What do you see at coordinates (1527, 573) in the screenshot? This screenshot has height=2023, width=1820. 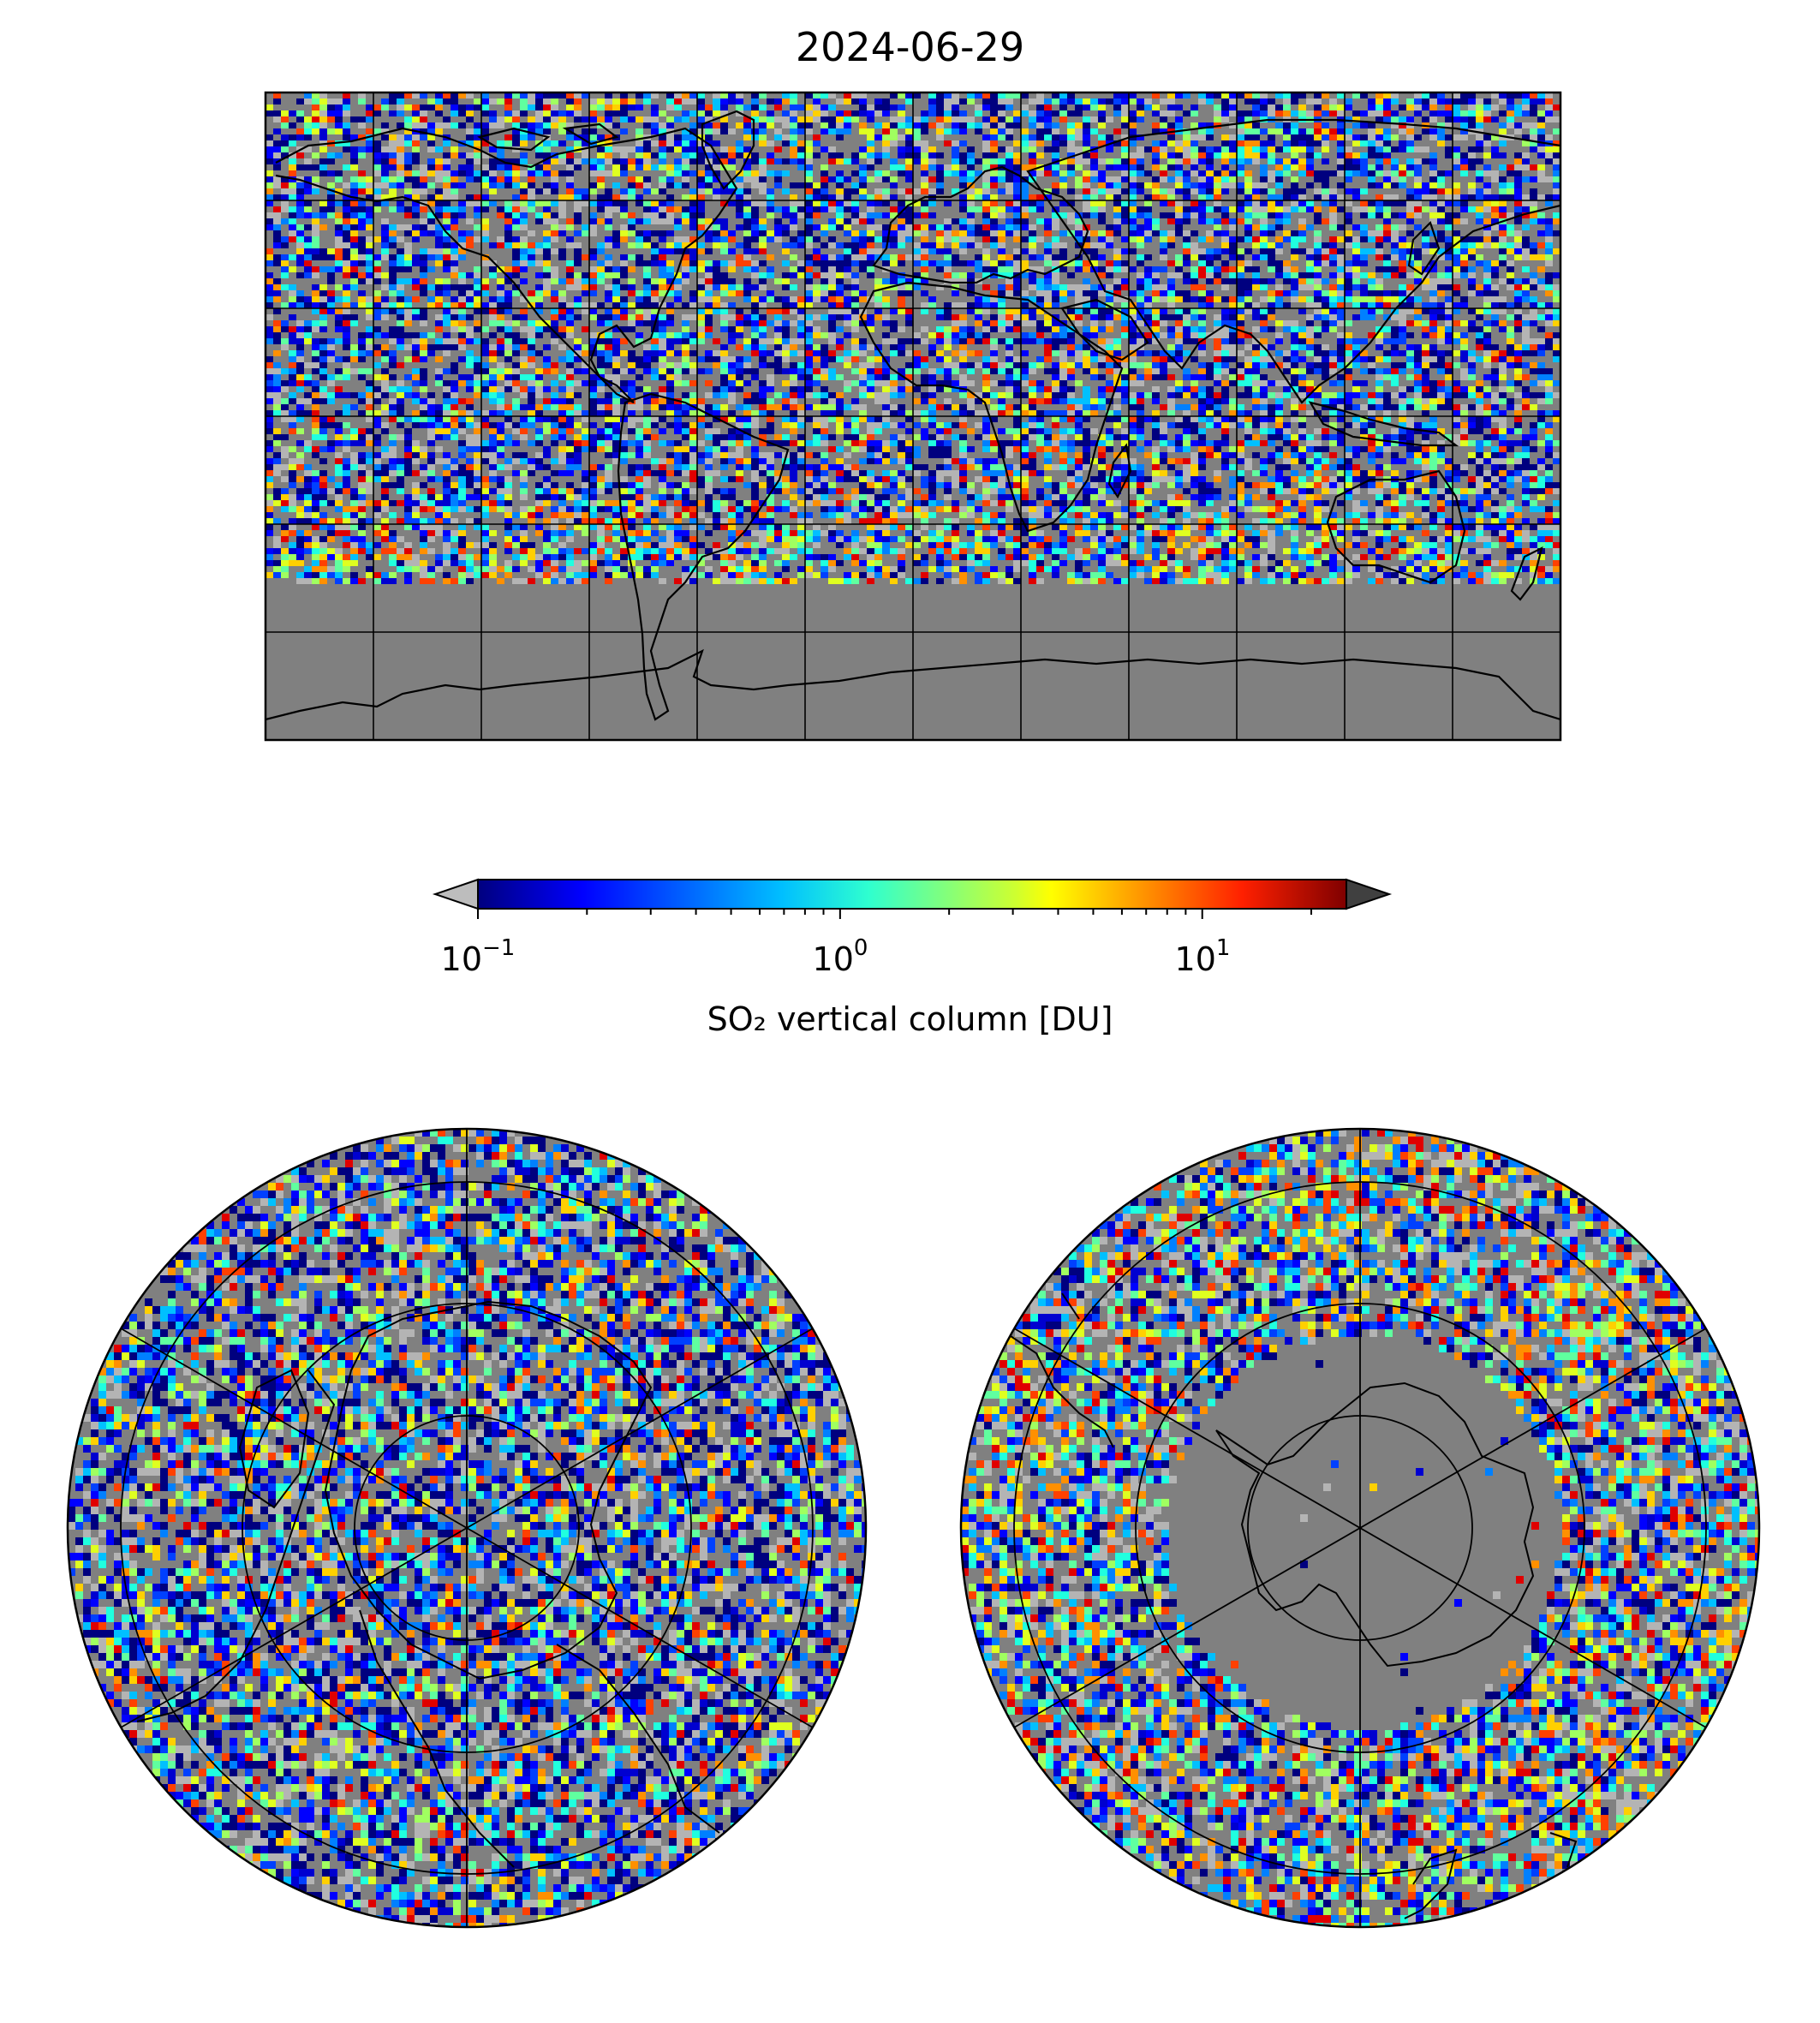 I see `coastline-new-zealand` at bounding box center [1527, 573].